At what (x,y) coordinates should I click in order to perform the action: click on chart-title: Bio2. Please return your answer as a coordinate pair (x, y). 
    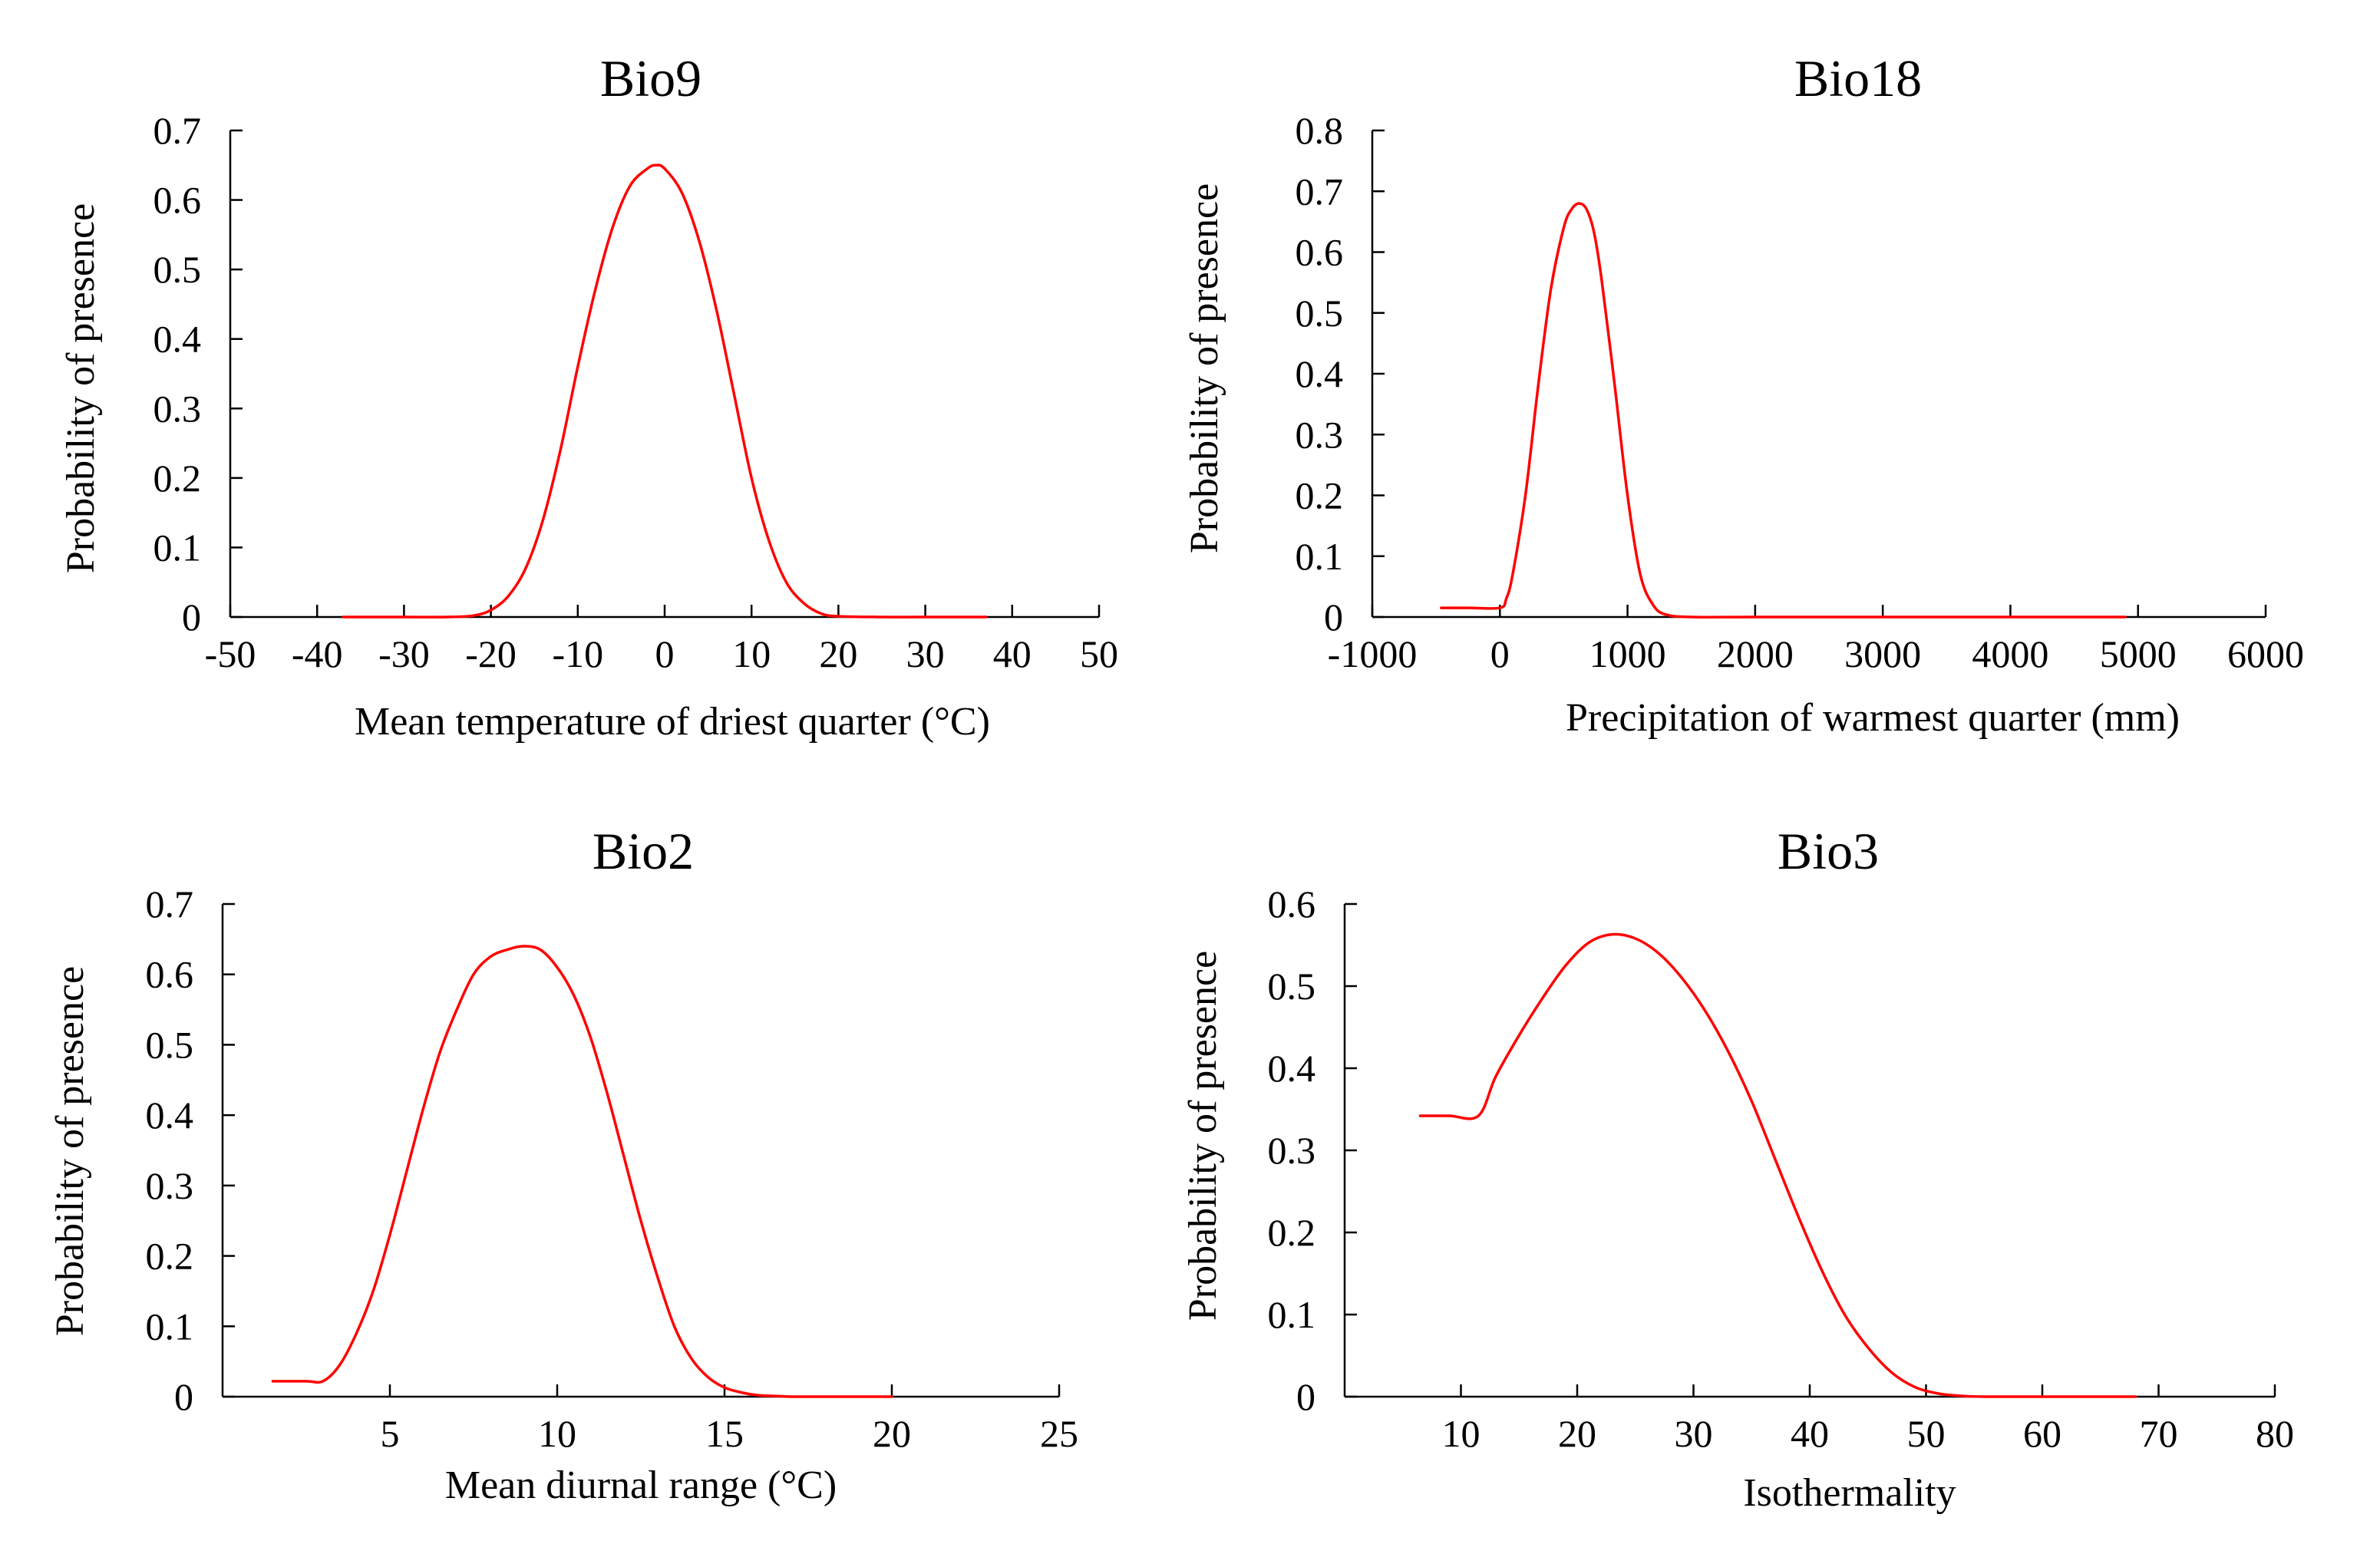
    Looking at the image, I should click on (643, 851).